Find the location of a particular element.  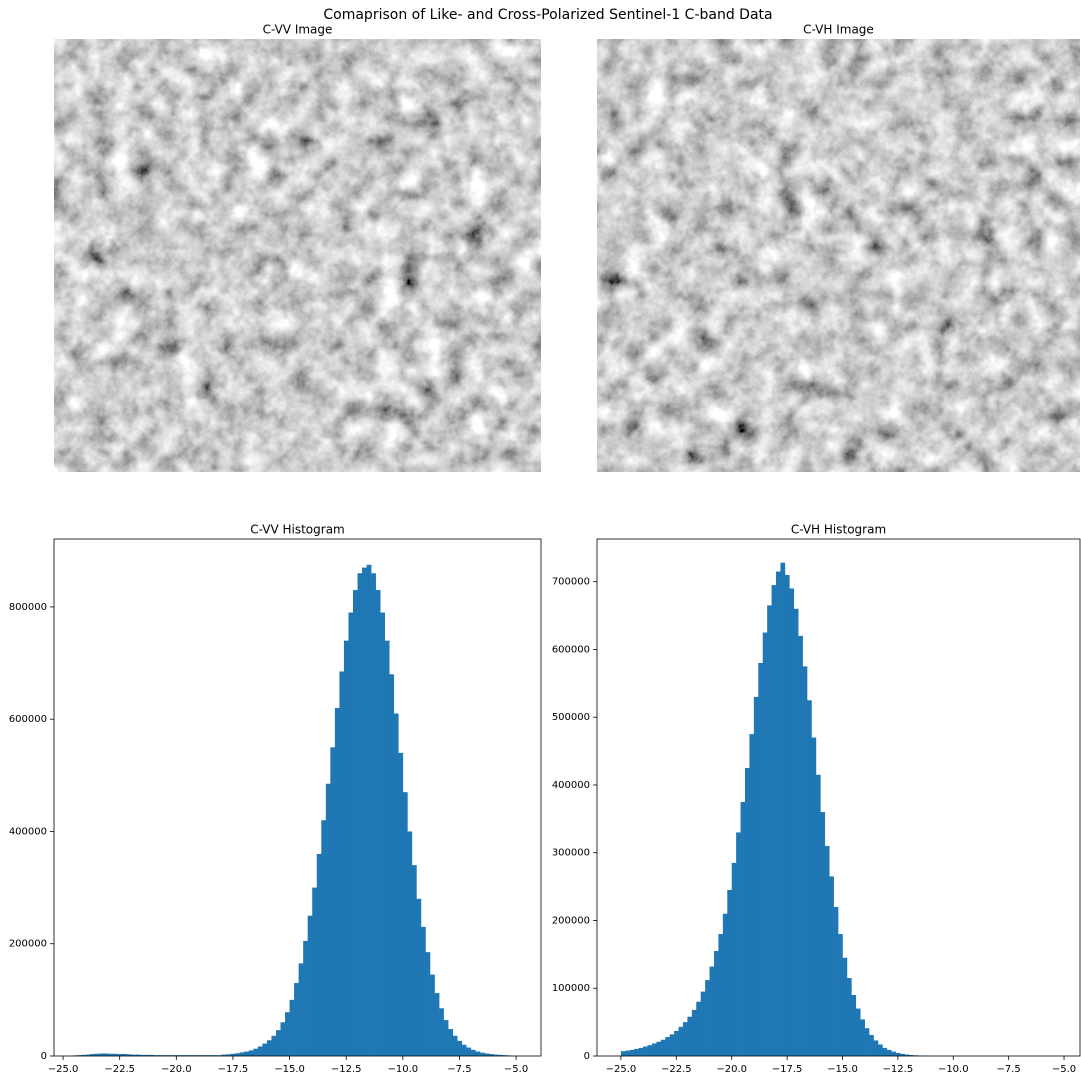

x-tick-label: −7.5 is located at coordinates (1009, 1068).